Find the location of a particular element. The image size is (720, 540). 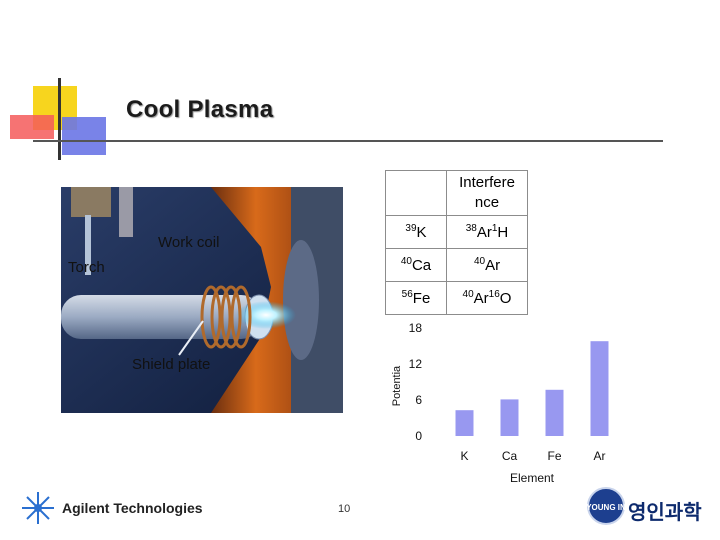

table-row: 56Fe 40Ar16O is located at coordinates (456, 298).